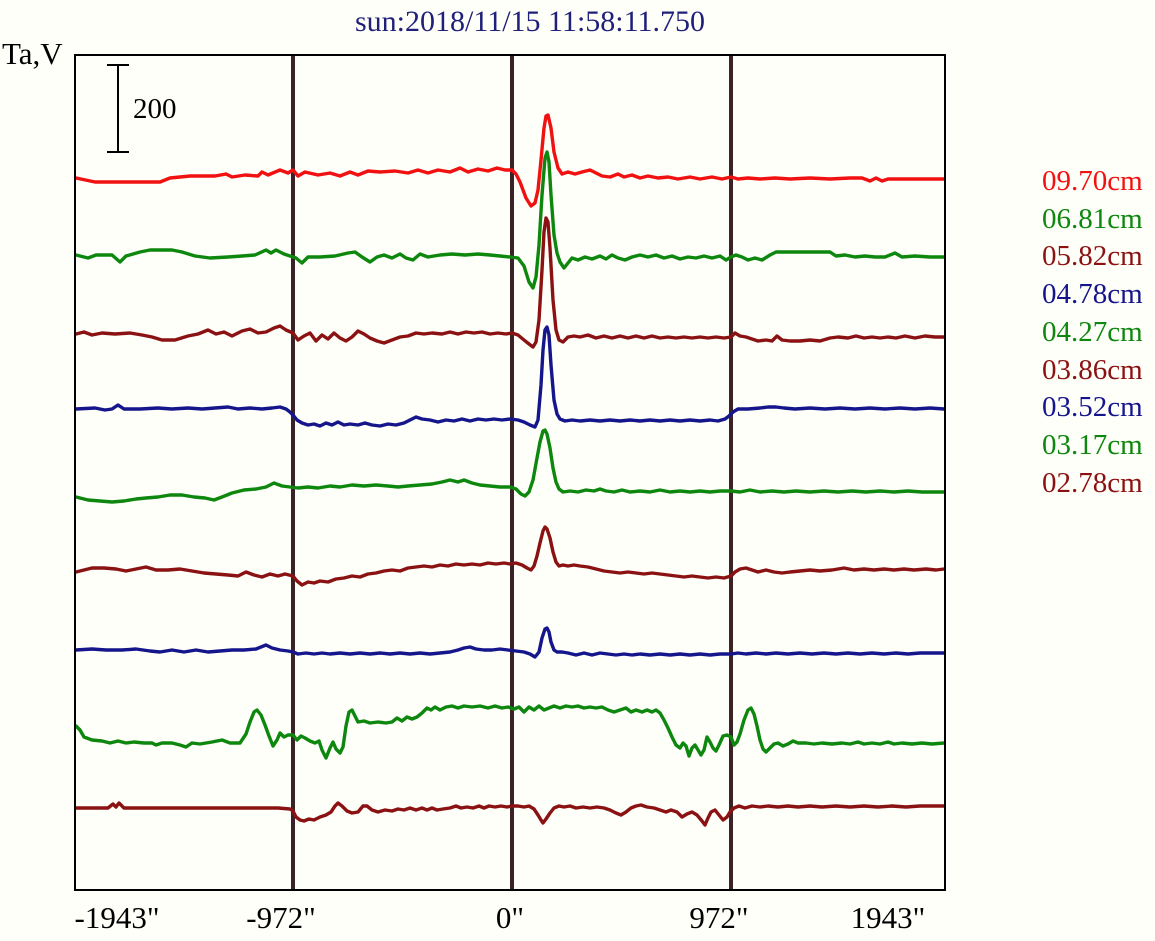  I want to click on legend-item-03.17cm: 03.17cm, so click(1092, 444).